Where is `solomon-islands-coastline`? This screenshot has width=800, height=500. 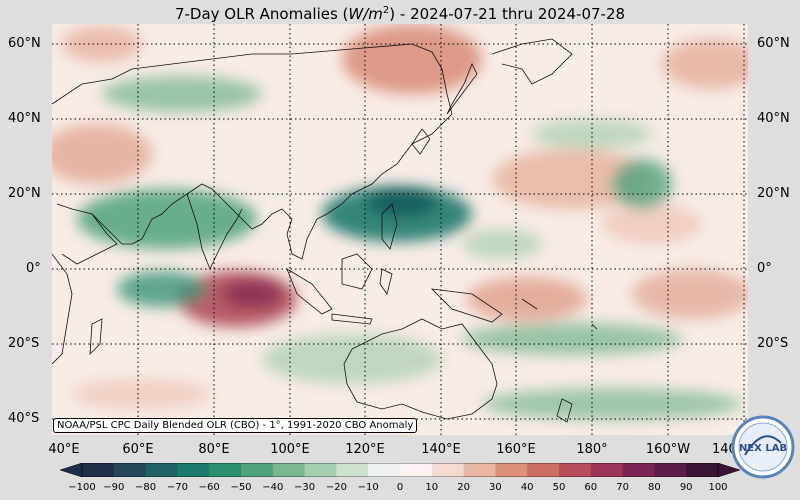
solomon-islands-coastline is located at coordinates (529, 304).